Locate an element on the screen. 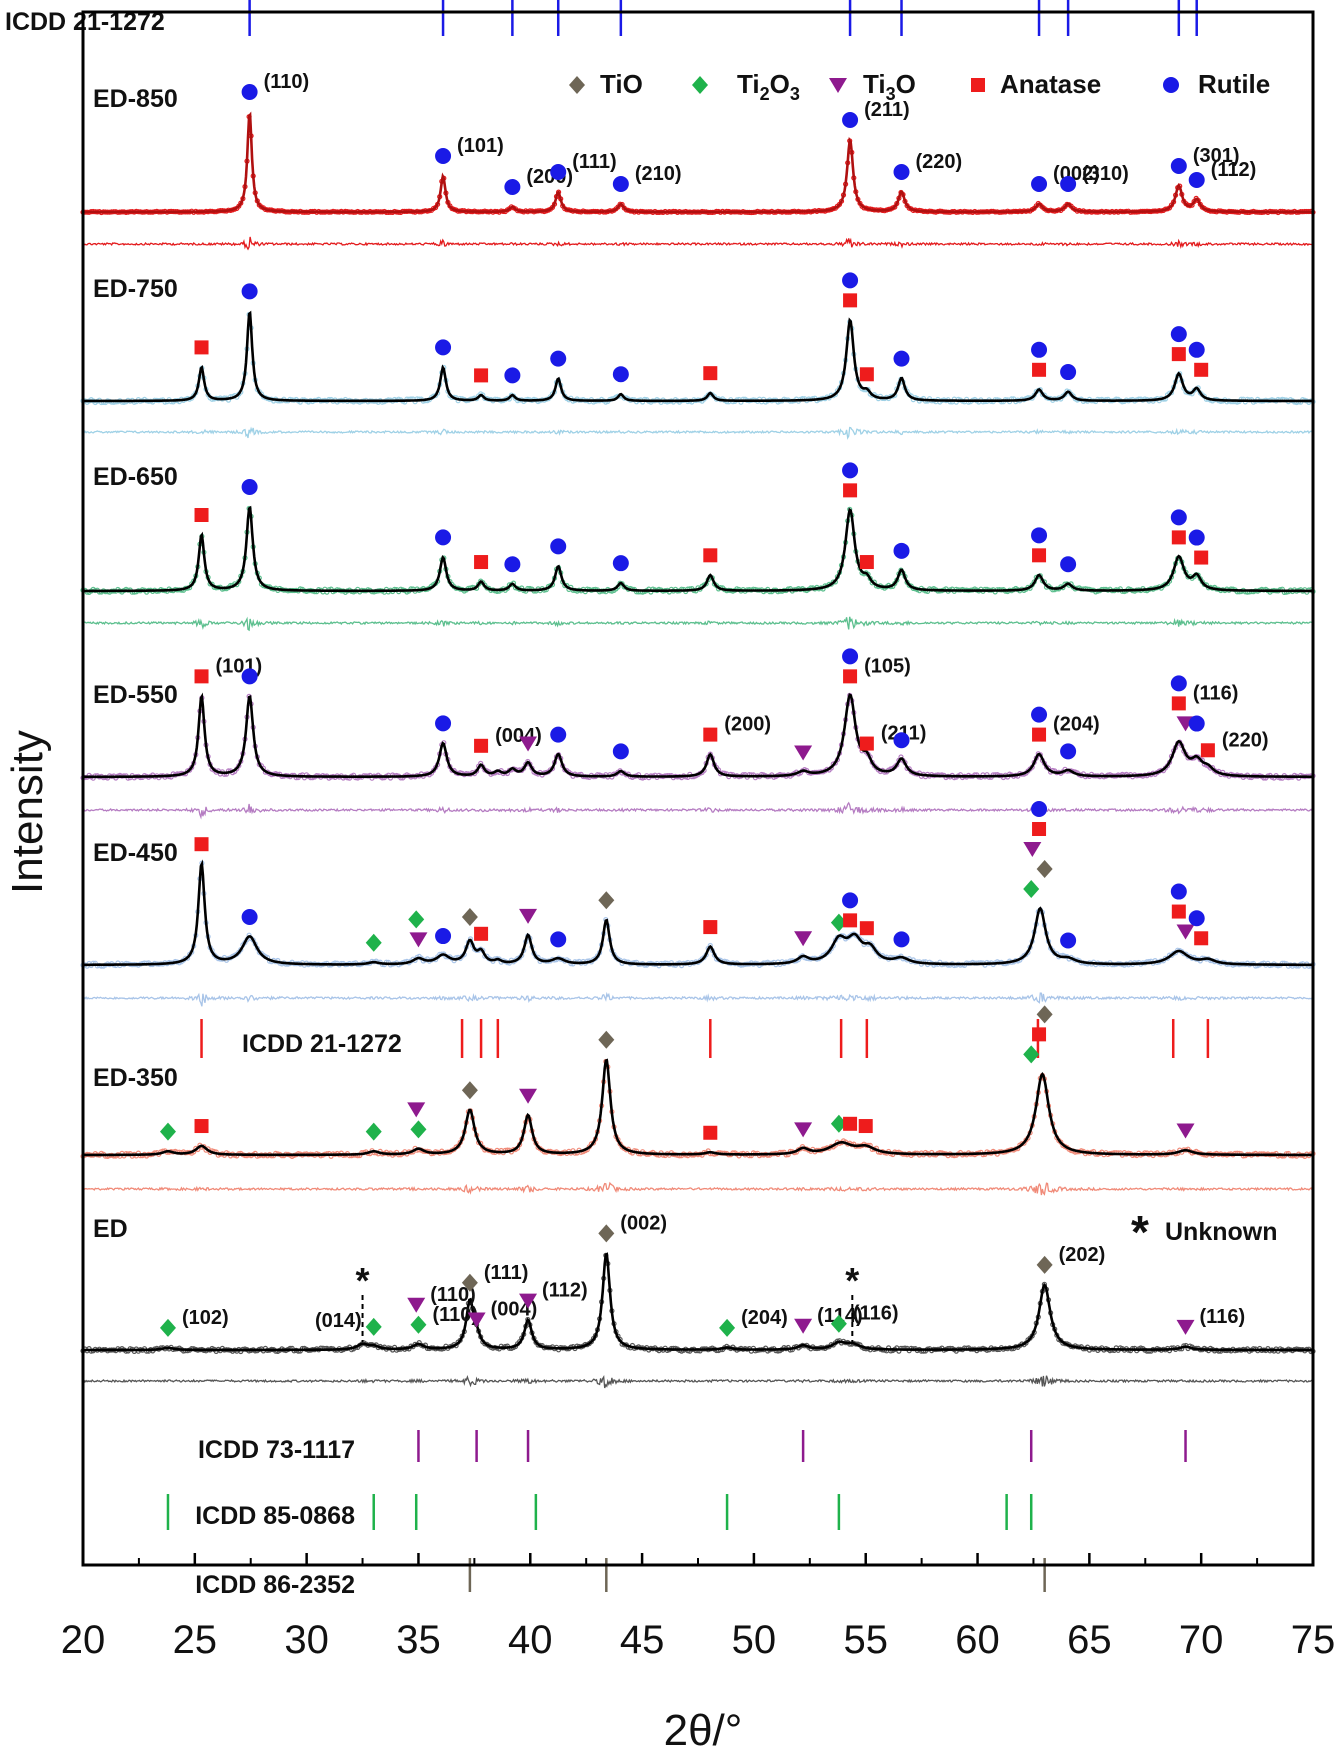  x-tick-label: 35 is located at coordinates (418, 1640).